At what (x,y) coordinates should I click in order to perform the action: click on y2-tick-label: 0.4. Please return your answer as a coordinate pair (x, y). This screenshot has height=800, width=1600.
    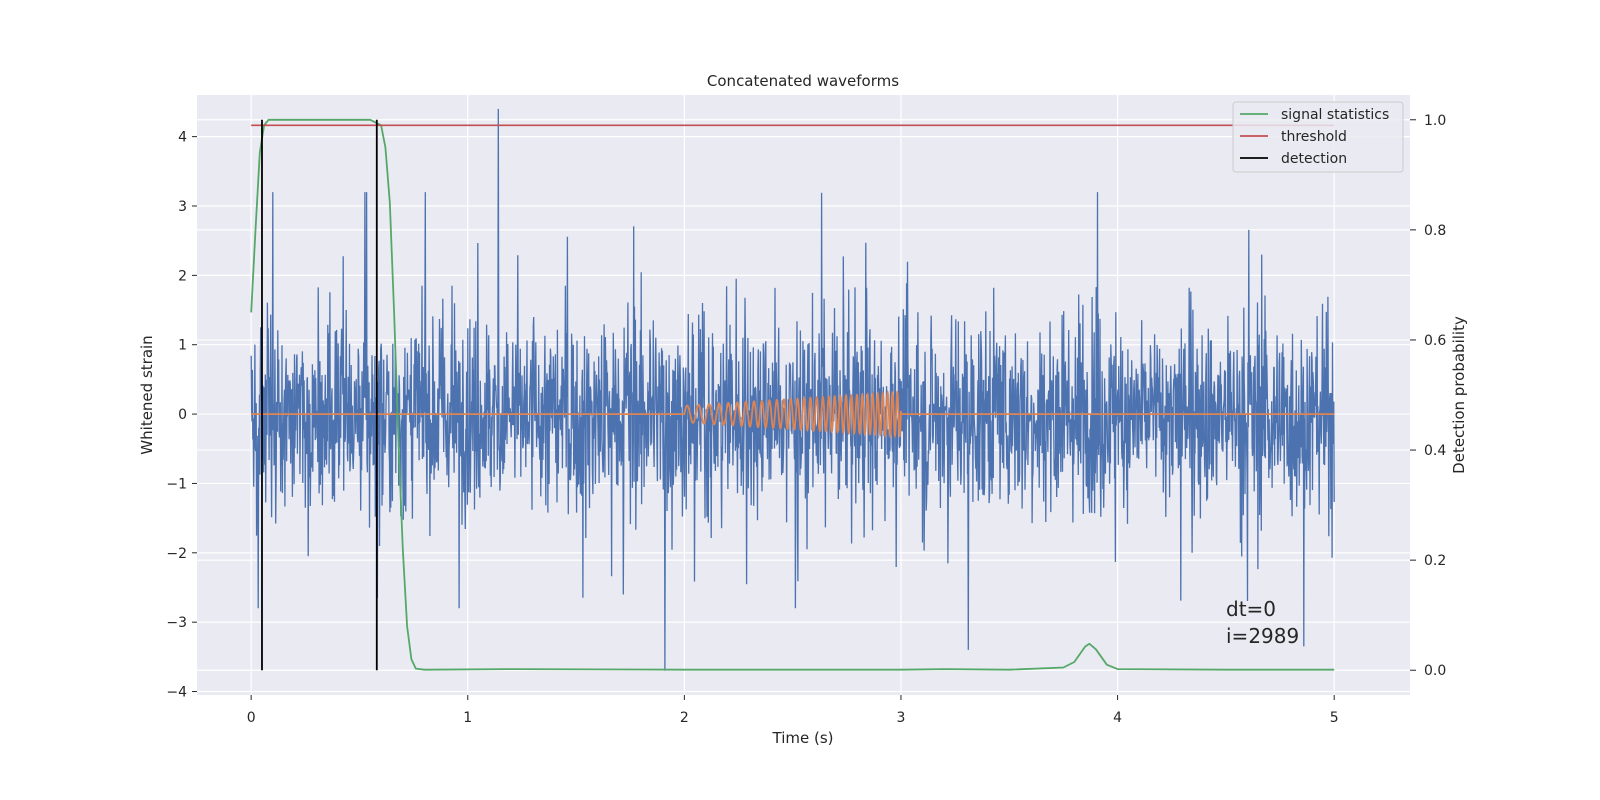
    Looking at the image, I should click on (1435, 451).